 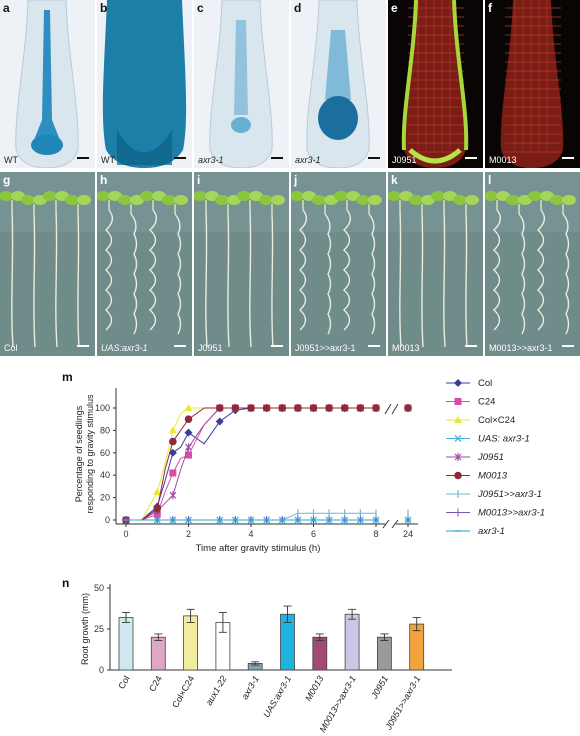 I want to click on legend-label: M0013>>axr3-1, so click(x=511, y=513).